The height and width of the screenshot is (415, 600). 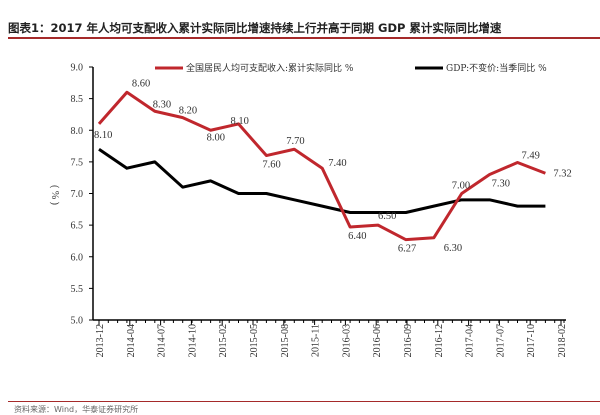 I want to click on data-label: 8.60, so click(x=141, y=83).